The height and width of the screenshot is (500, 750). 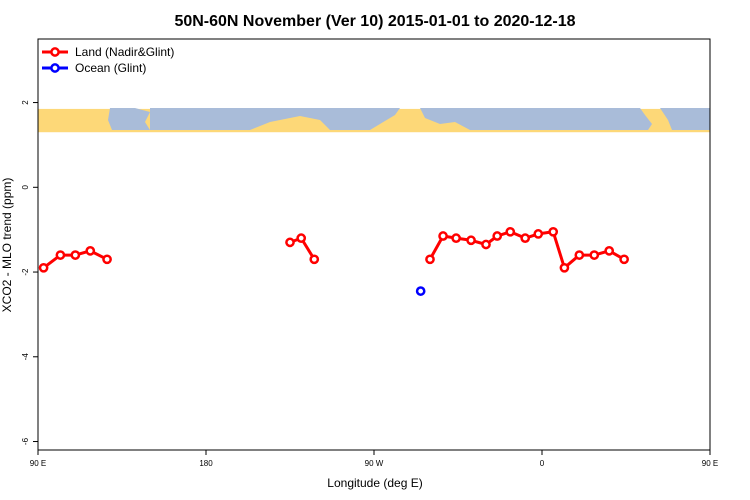 I want to click on x-axis-ticks: 90 E 180 90 W 0 90 E, so click(x=374, y=459).